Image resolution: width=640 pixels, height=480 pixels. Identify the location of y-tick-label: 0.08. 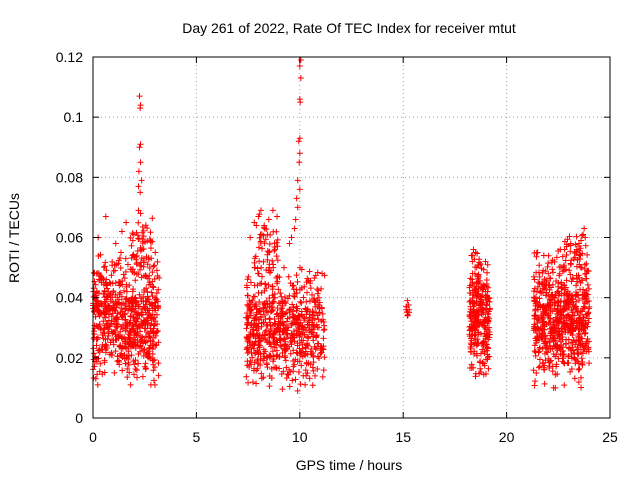
(69, 177).